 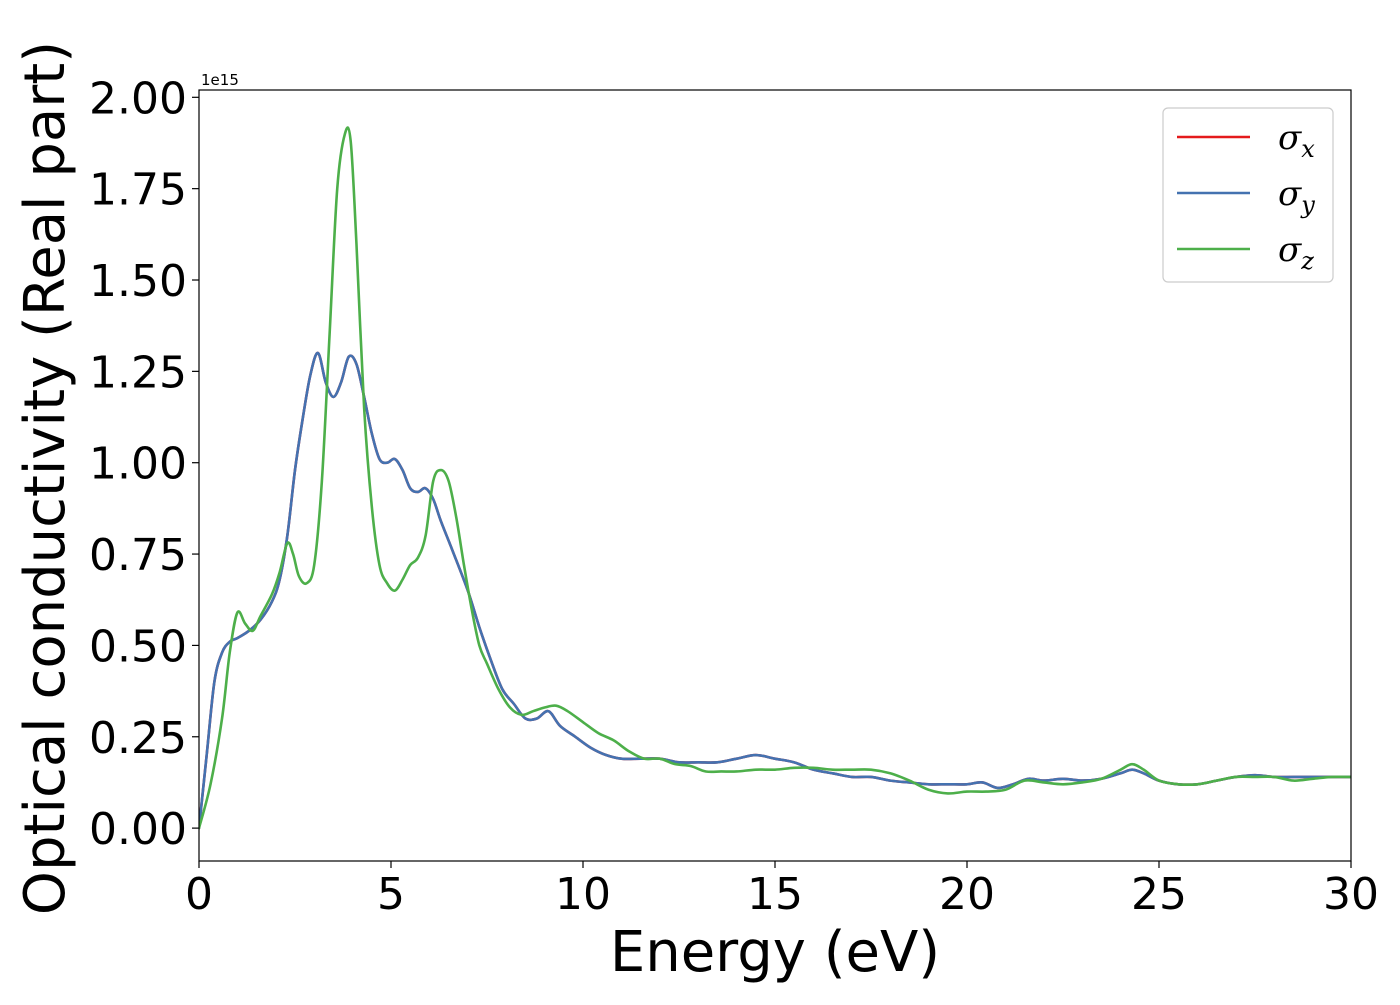 What do you see at coordinates (138, 281) in the screenshot?
I see `y-tick-label: 1.50` at bounding box center [138, 281].